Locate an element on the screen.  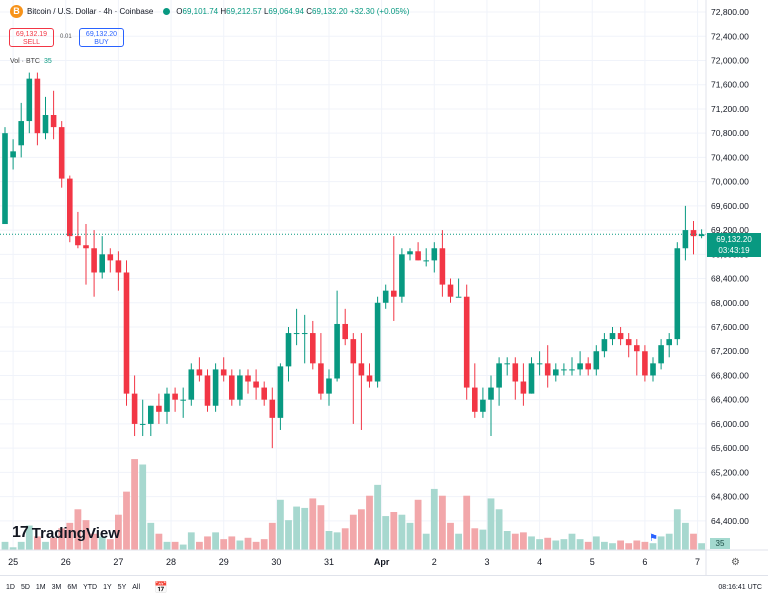
sell-button: 69,132.19 SELL is located at coordinates (31, 37).